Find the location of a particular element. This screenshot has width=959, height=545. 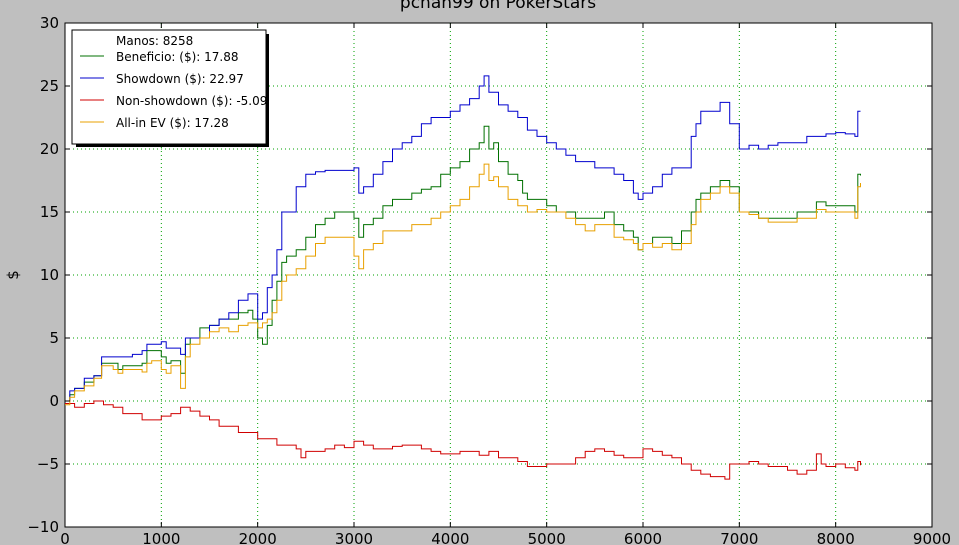

y-tick-label: 15 is located at coordinates (49, 212).